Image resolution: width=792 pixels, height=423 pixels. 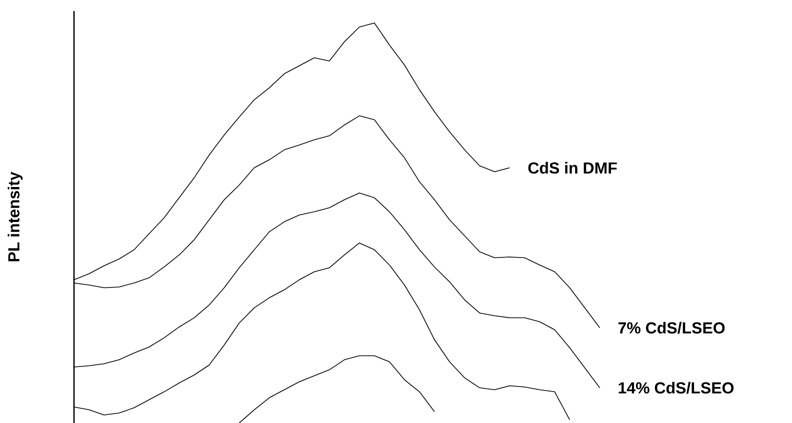 What do you see at coordinates (671, 328) in the screenshot?
I see `series-label: 7% CdS/LSEO` at bounding box center [671, 328].